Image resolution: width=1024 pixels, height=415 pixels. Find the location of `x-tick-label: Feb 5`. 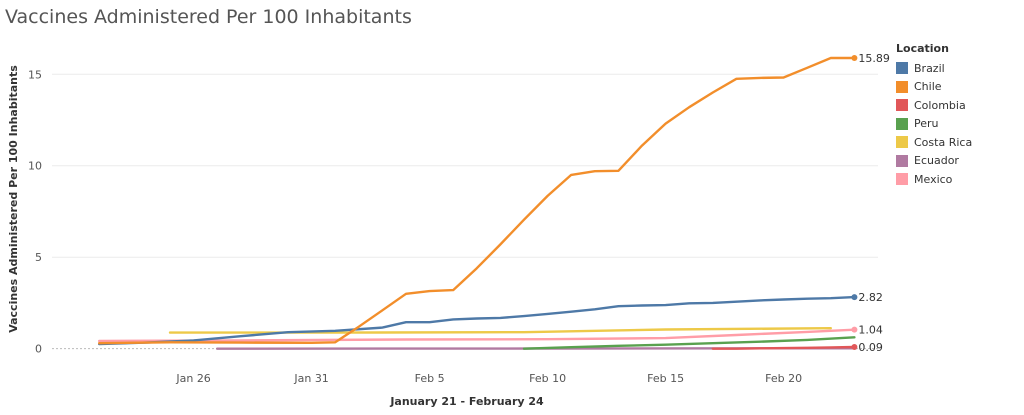

x-tick-label: Feb 5 is located at coordinates (430, 378).